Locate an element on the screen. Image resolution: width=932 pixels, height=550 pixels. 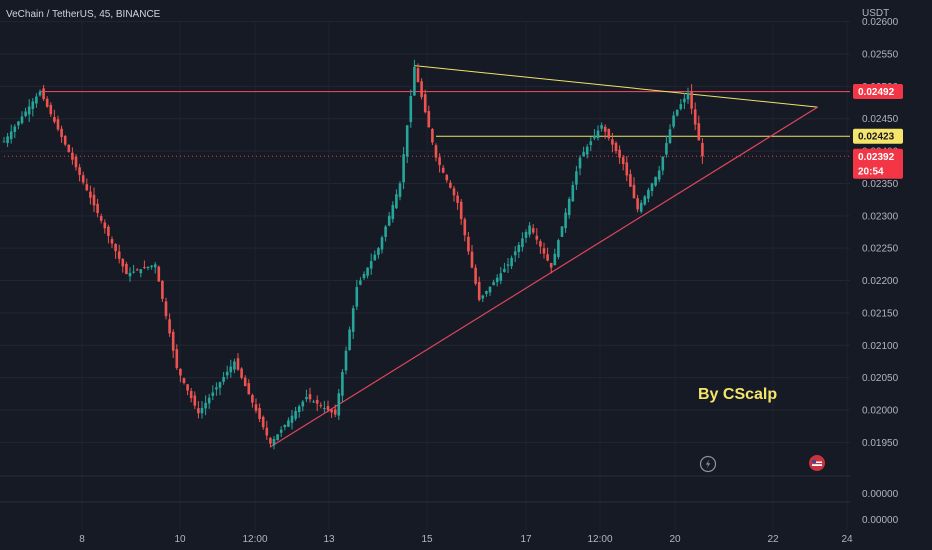
flag-icon is located at coordinates (817, 463).